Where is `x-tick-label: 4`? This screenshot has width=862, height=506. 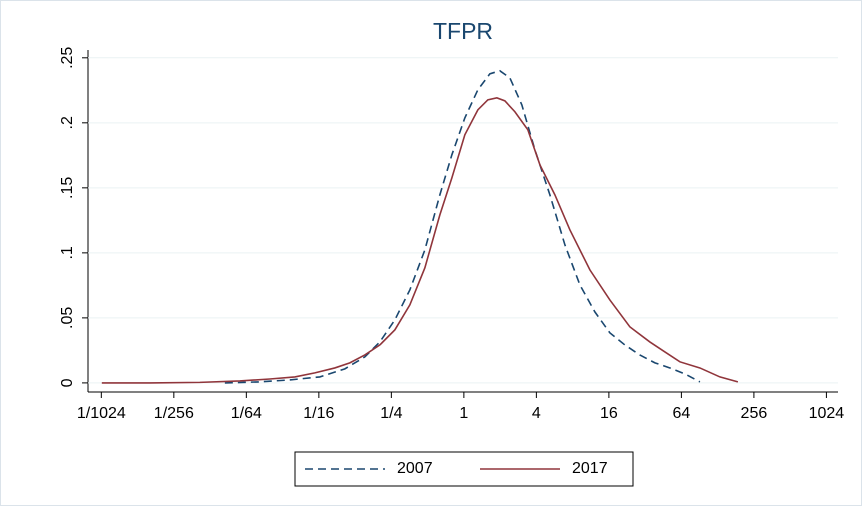
x-tick-label: 4 is located at coordinates (536, 413).